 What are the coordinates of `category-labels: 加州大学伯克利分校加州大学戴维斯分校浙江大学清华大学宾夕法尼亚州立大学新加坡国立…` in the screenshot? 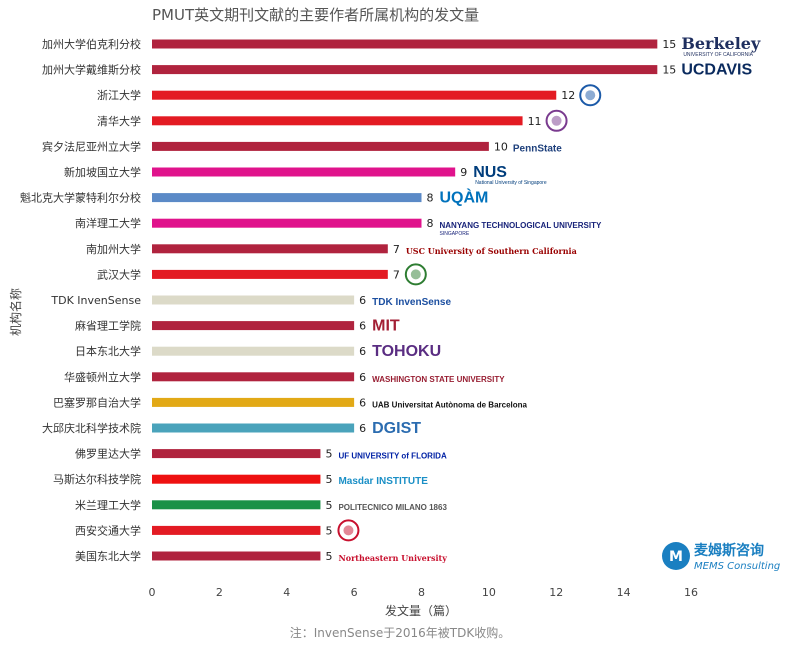 It's located at (80, 300).